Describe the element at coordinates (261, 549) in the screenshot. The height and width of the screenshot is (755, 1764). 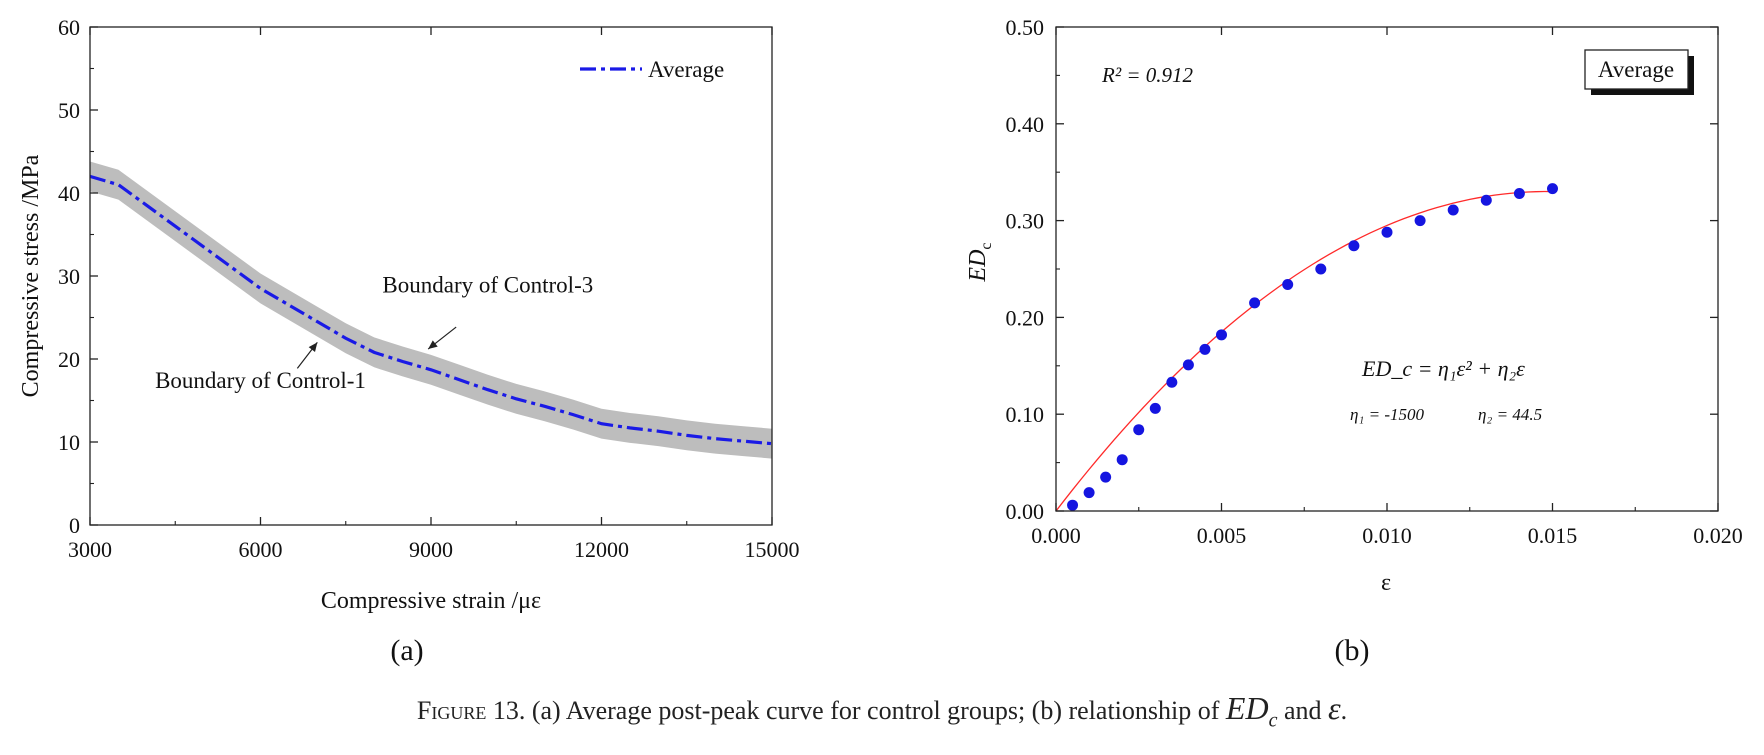
I see `x-tick-label-a: 6000` at that location.